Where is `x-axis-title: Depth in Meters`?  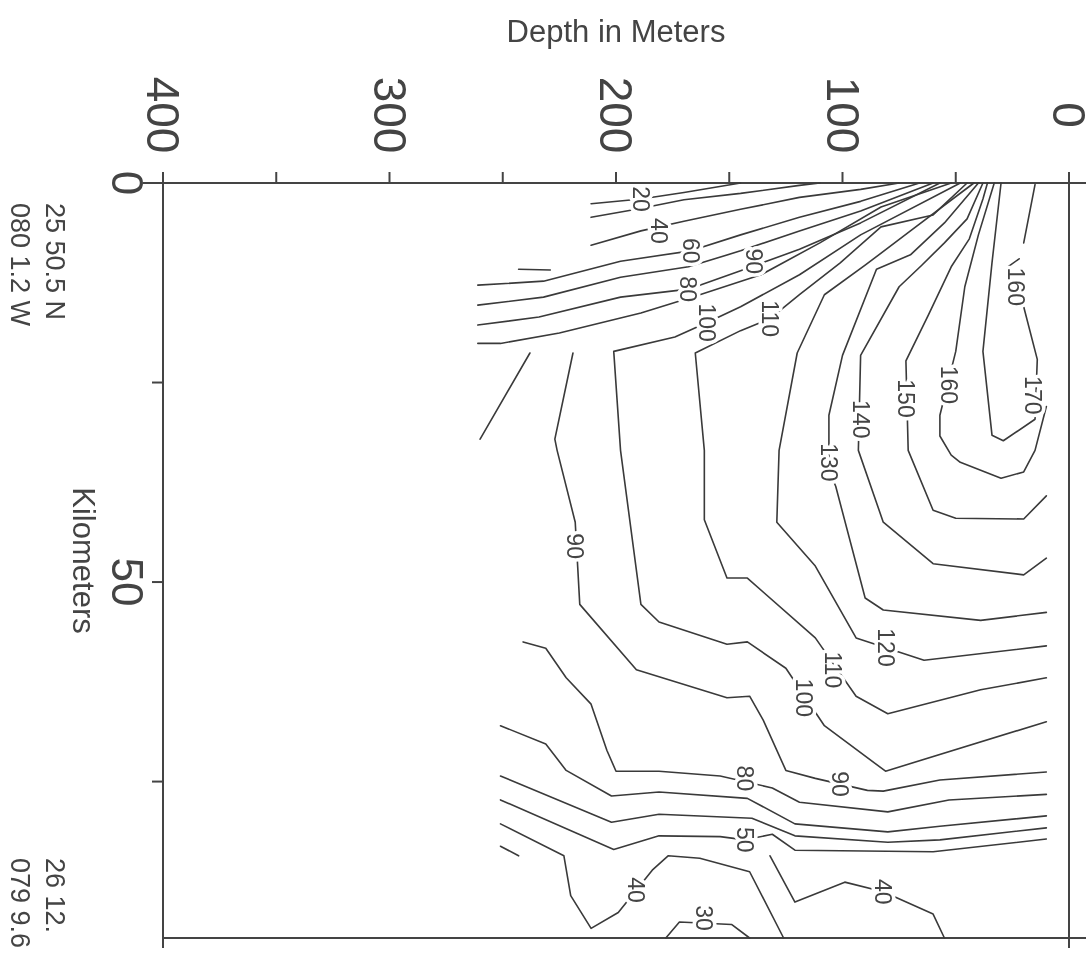
x-axis-title: Depth in Meters is located at coordinates (616, 31).